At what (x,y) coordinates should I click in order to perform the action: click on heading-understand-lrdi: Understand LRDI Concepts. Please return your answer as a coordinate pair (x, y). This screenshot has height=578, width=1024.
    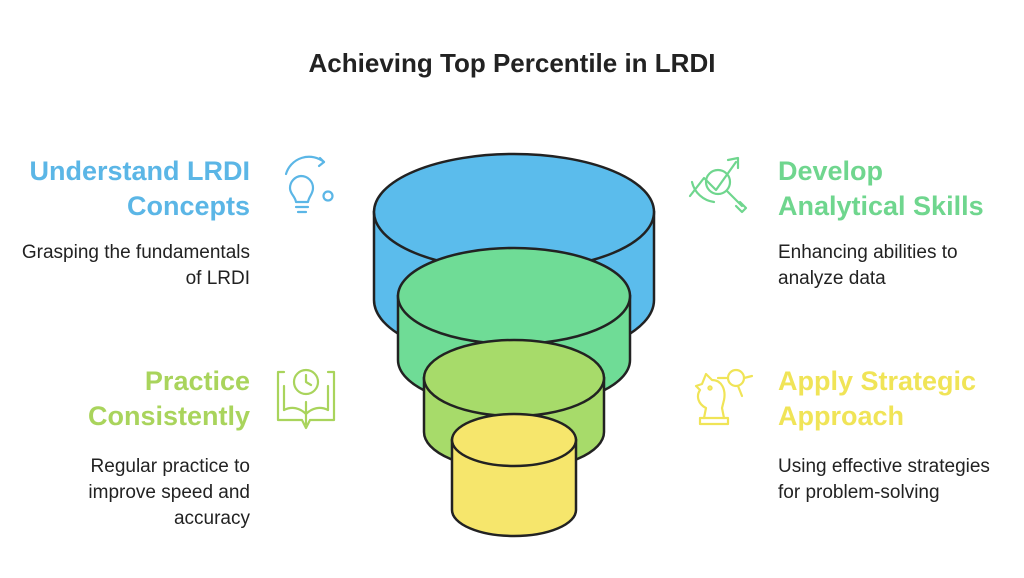
    Looking at the image, I should click on (139, 189).